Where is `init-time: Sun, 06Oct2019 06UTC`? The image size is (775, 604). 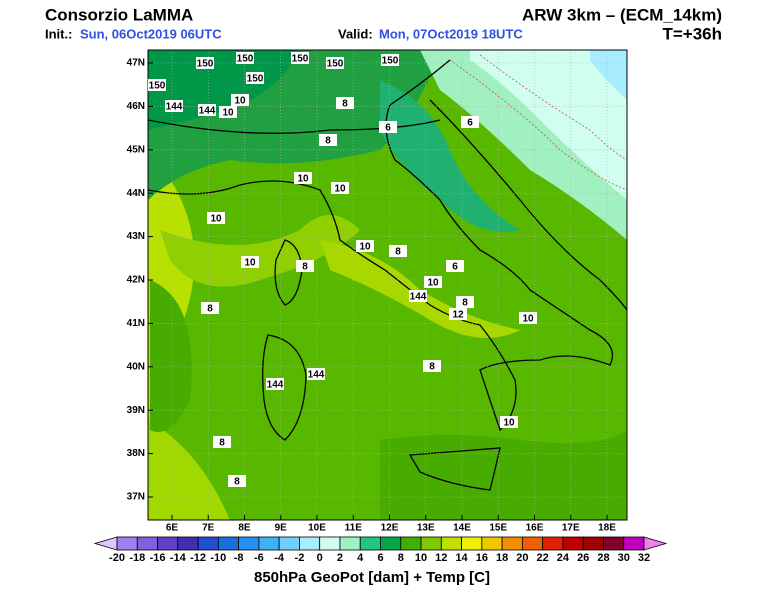 init-time: Sun, 06Oct2019 06UTC is located at coordinates (151, 33).